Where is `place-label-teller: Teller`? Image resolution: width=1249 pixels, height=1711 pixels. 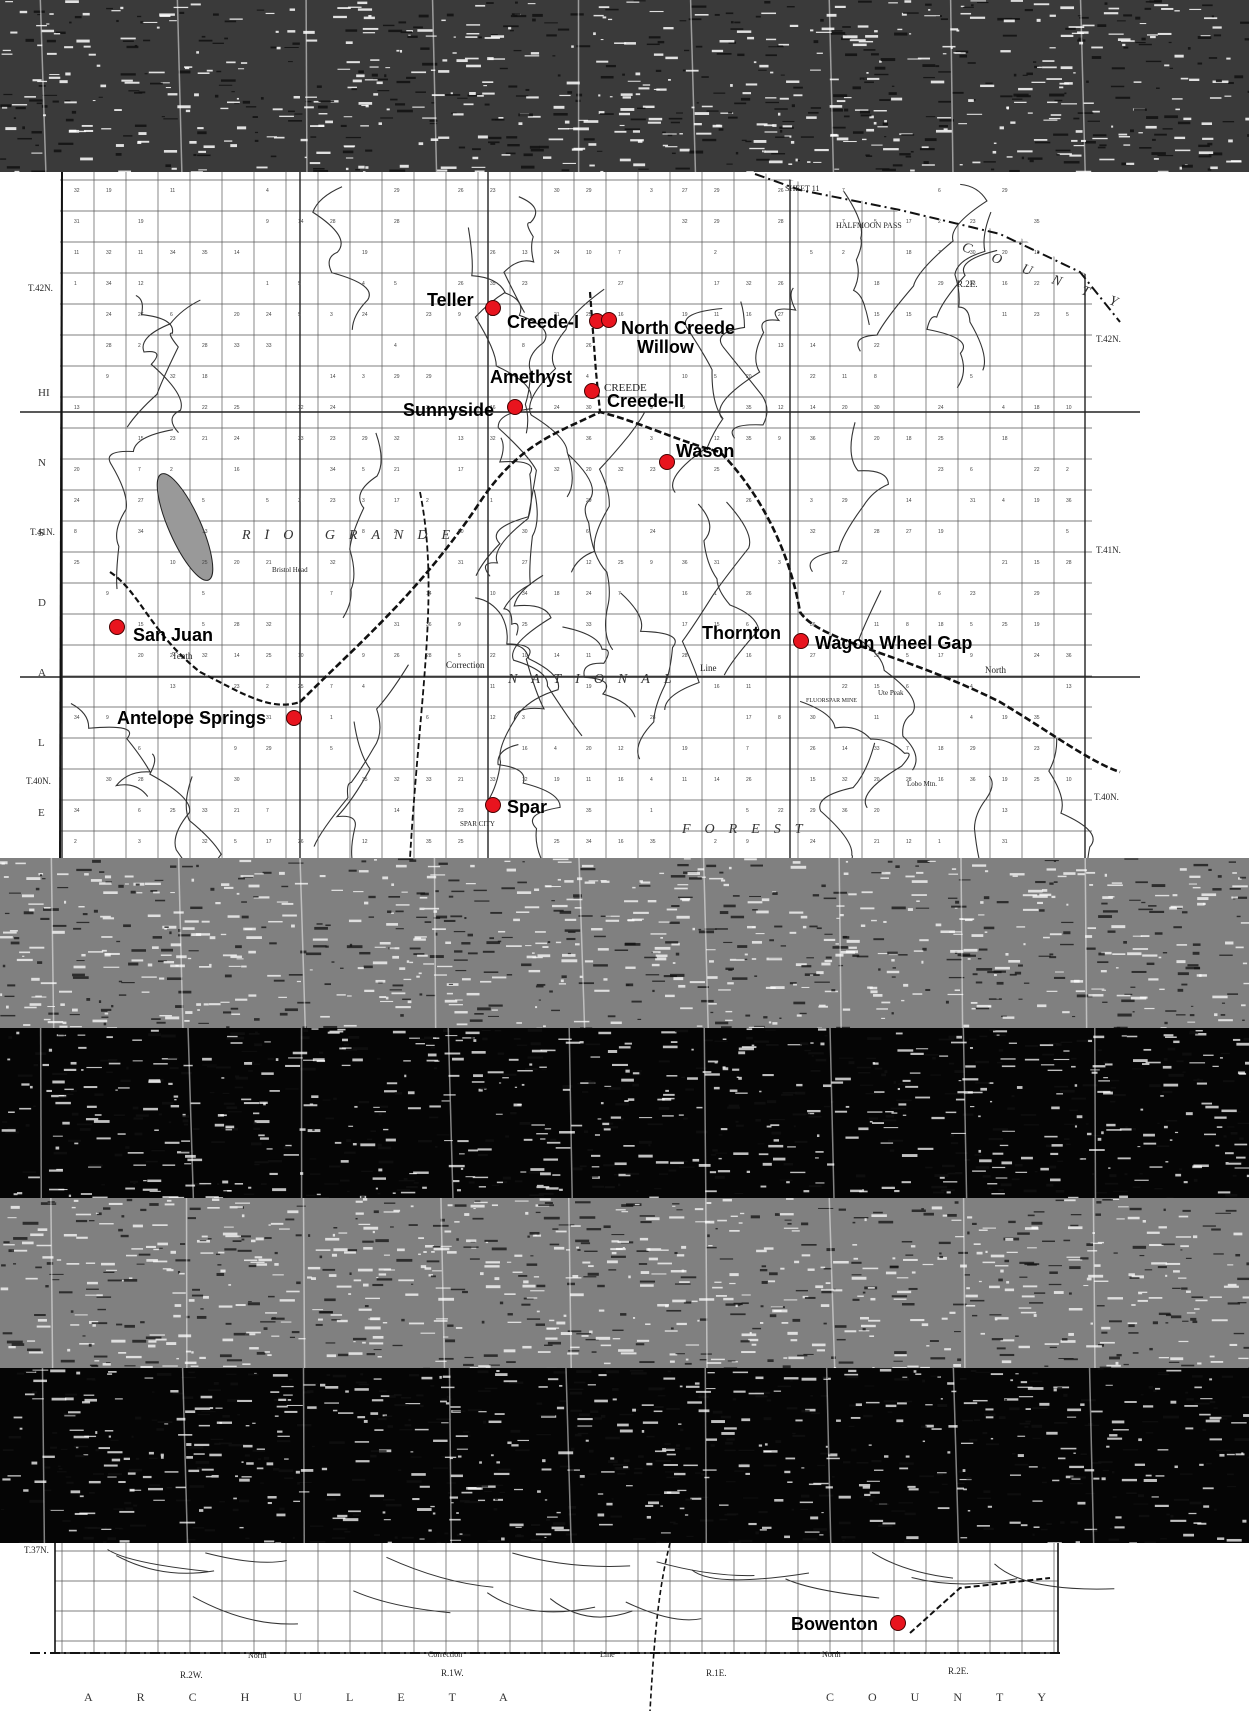 place-label-teller: Teller is located at coordinates (450, 300).